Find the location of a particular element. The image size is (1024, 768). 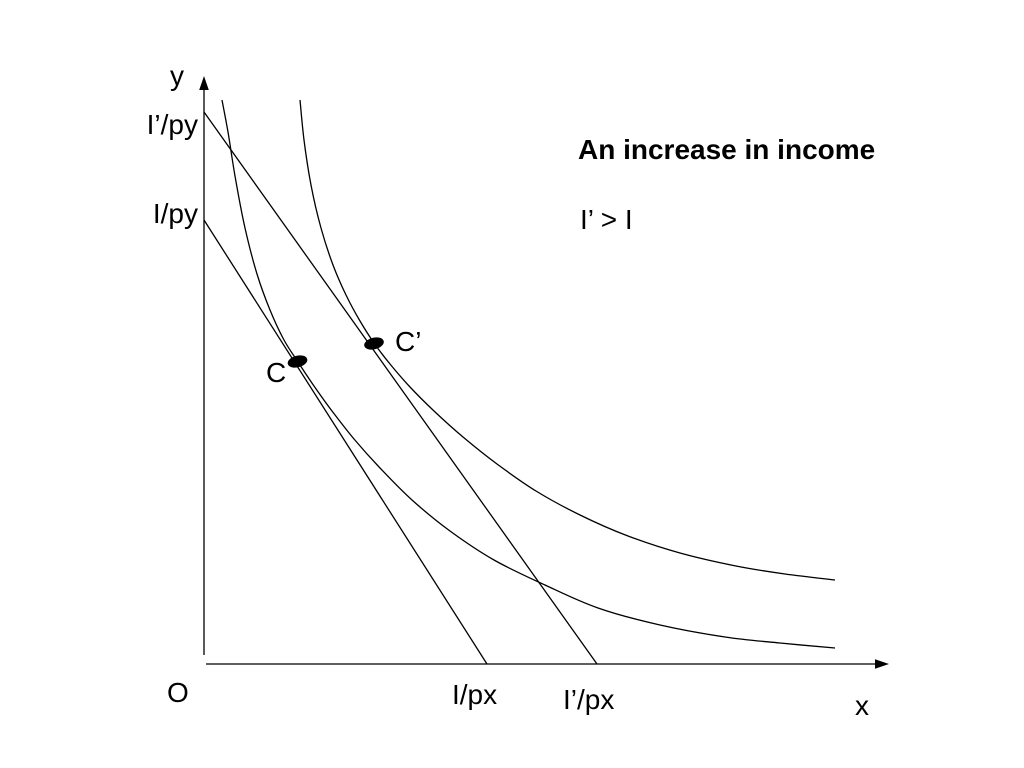

income-comparison-note: I’ > I is located at coordinates (606, 219).